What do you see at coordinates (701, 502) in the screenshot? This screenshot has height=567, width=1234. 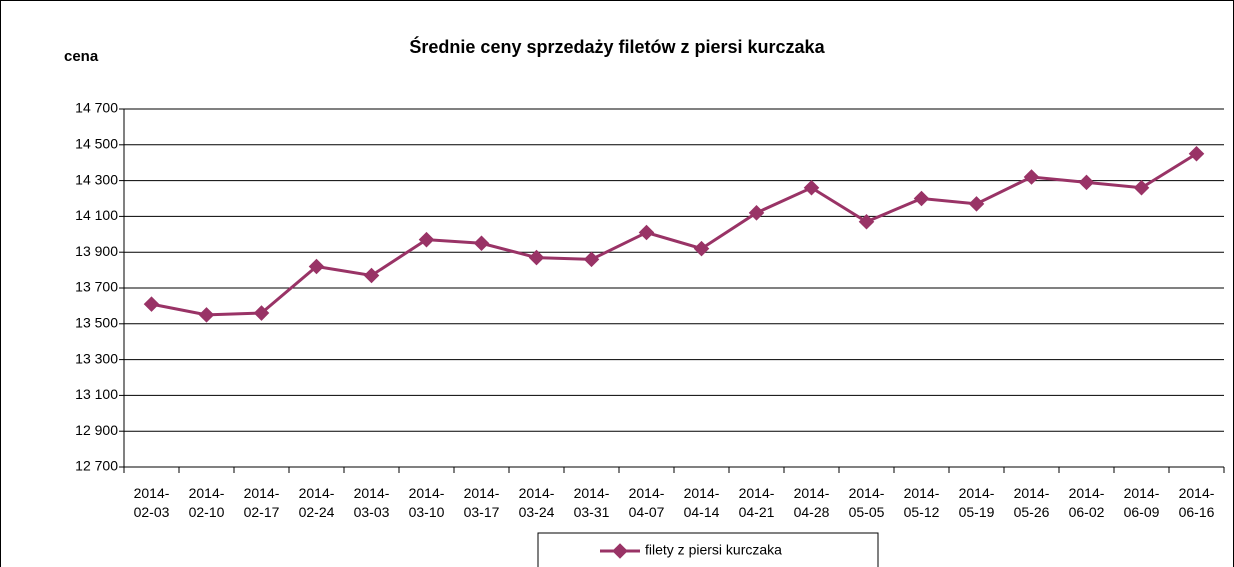 I see `x-tick-label: 2014-04-14` at bounding box center [701, 502].